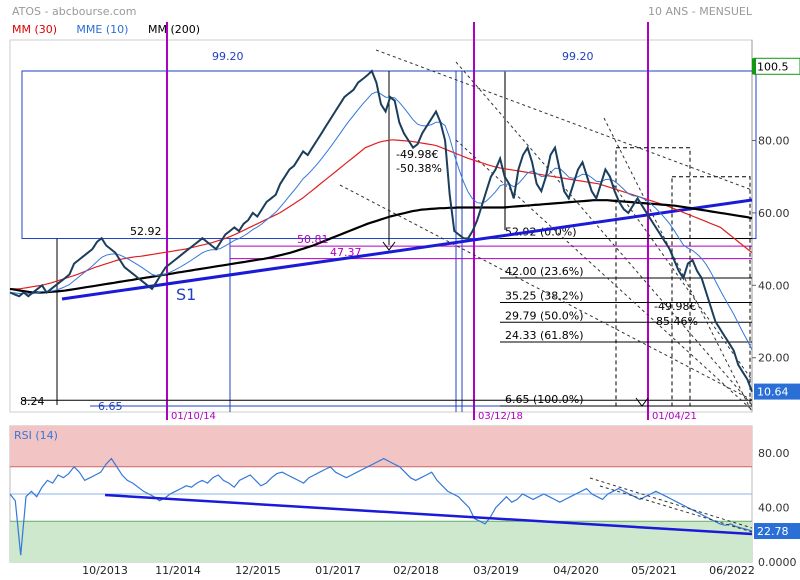  What do you see at coordinates (102, 29) in the screenshot?
I see `legend-item-1: MME (10)` at bounding box center [102, 29].